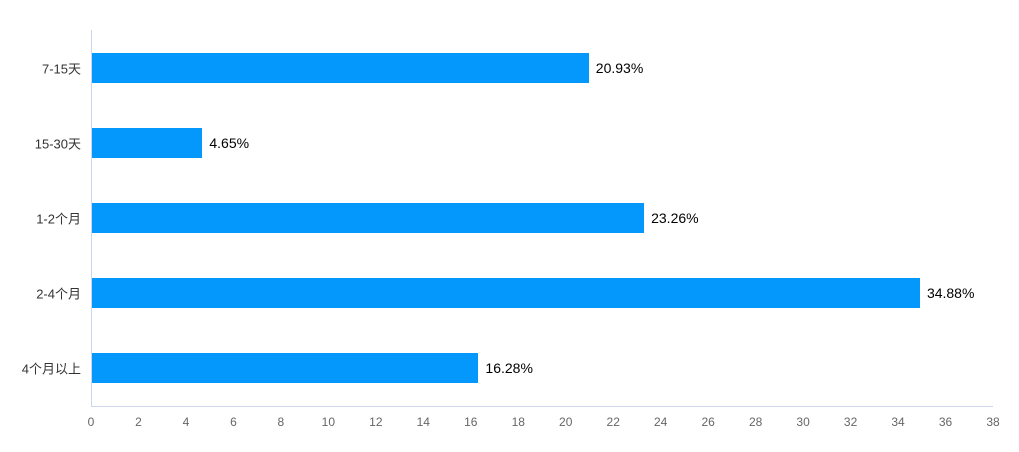  What do you see at coordinates (58, 219) in the screenshot?
I see `category-label-2: 1-2个月` at bounding box center [58, 219].